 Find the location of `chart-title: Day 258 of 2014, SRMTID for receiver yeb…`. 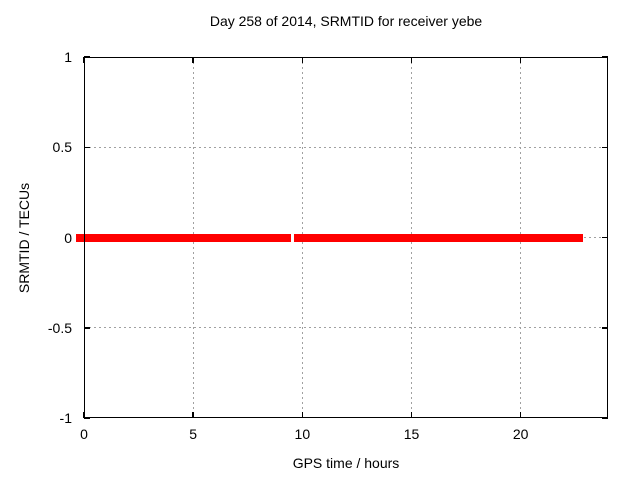

chart-title: Day 258 of 2014, SRMTID for receiver yeb… is located at coordinates (346, 21).